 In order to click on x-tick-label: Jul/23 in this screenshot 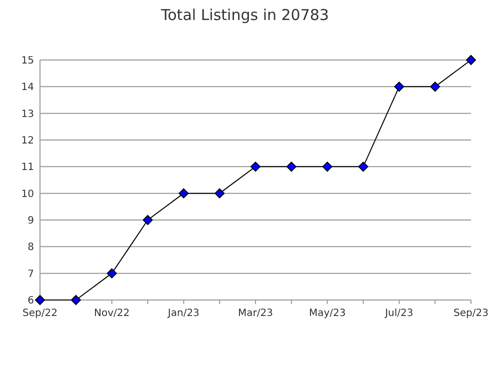, I will do `click(399, 313)`.